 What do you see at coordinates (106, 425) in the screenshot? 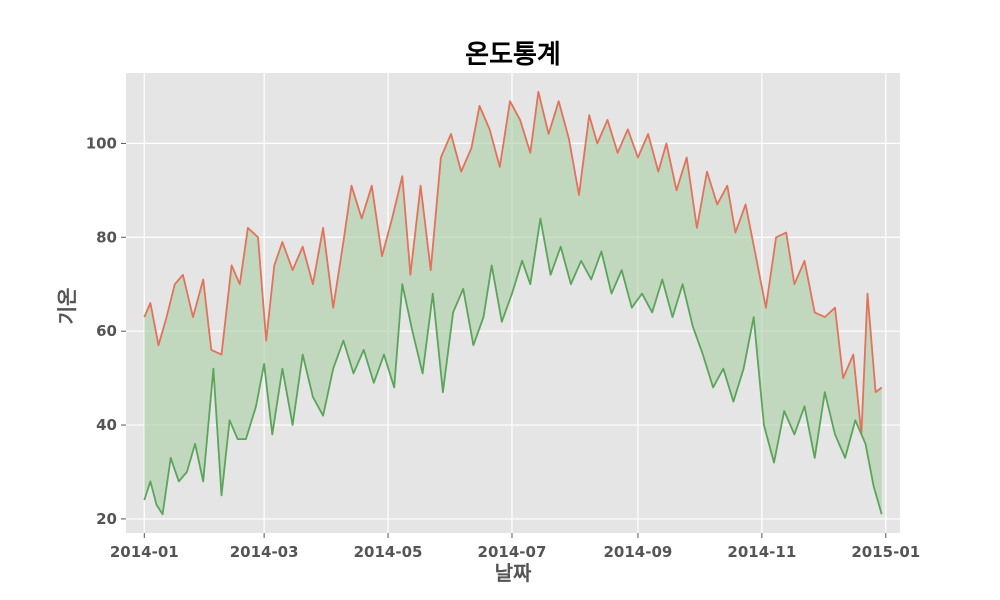
I see `y-tick-label: 40` at bounding box center [106, 425].